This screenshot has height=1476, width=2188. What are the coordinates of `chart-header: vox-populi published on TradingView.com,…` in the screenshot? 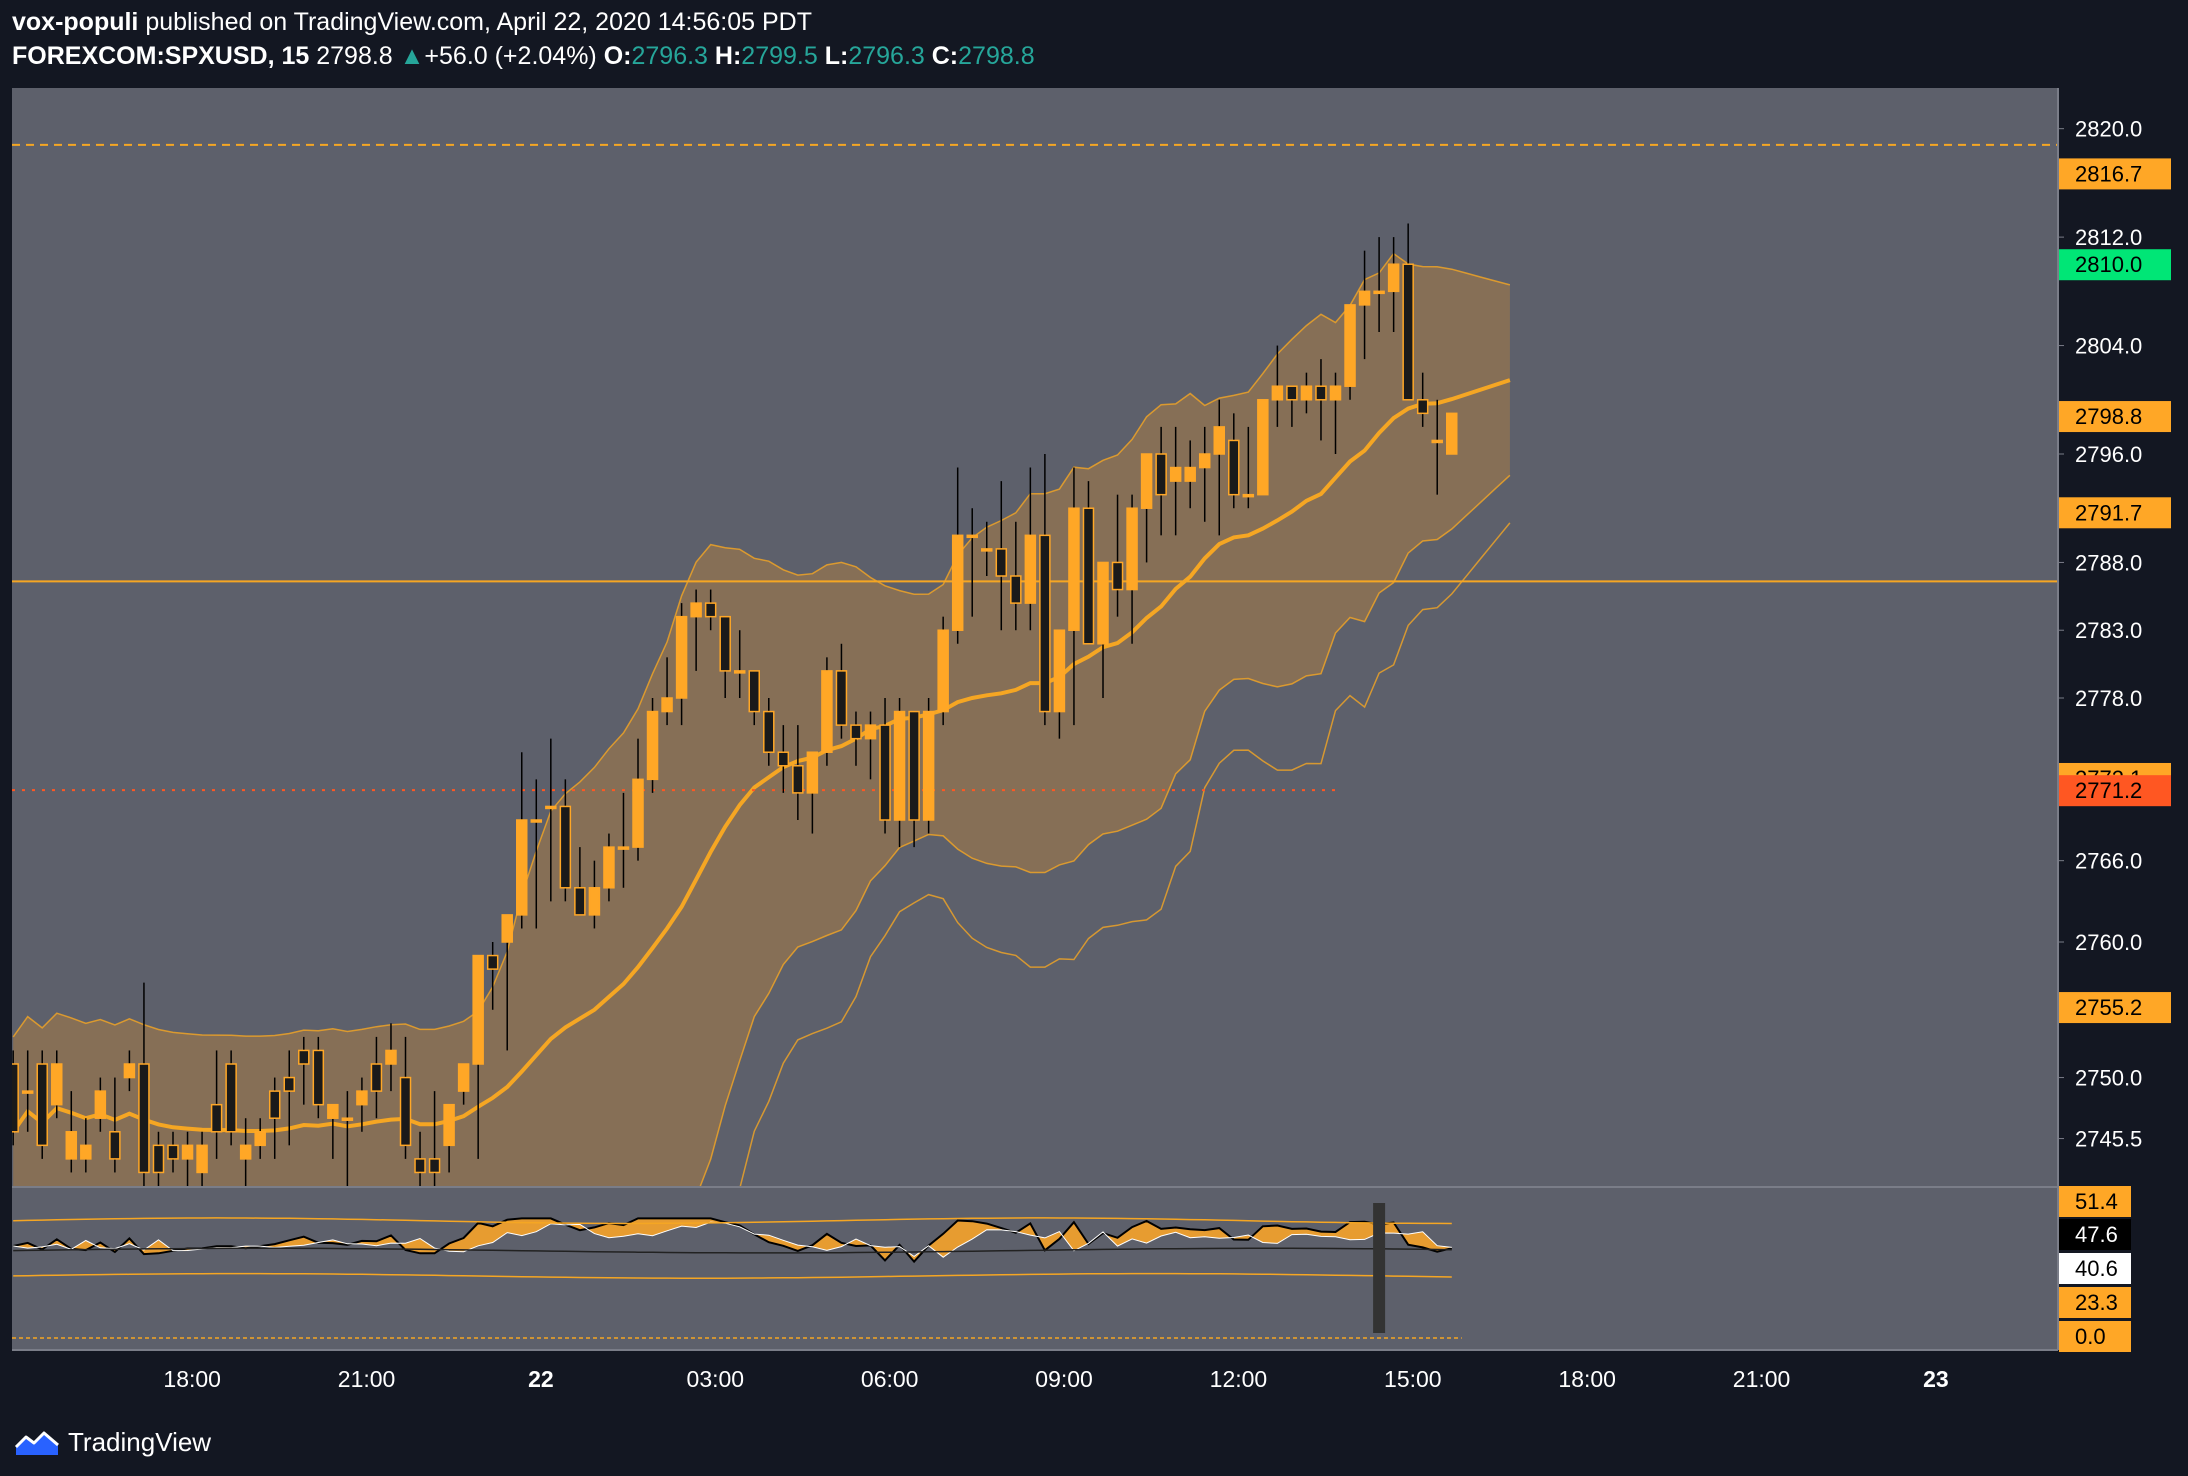 It's located at (1094, 44).